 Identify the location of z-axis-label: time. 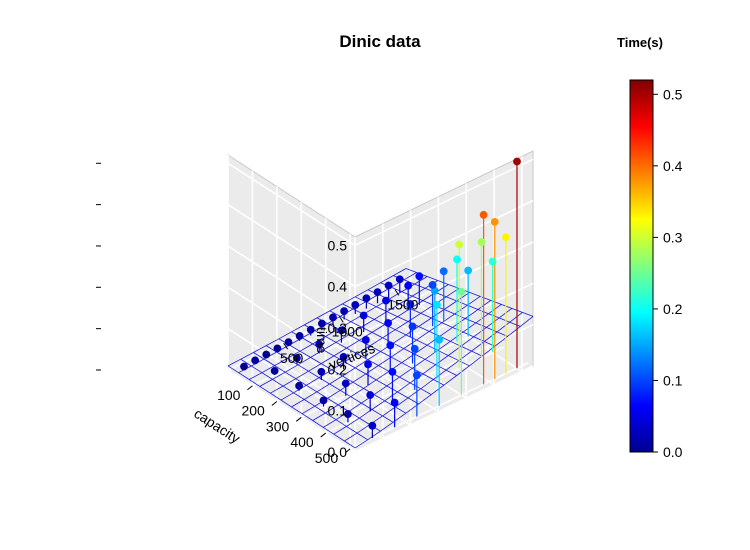
(322, 340).